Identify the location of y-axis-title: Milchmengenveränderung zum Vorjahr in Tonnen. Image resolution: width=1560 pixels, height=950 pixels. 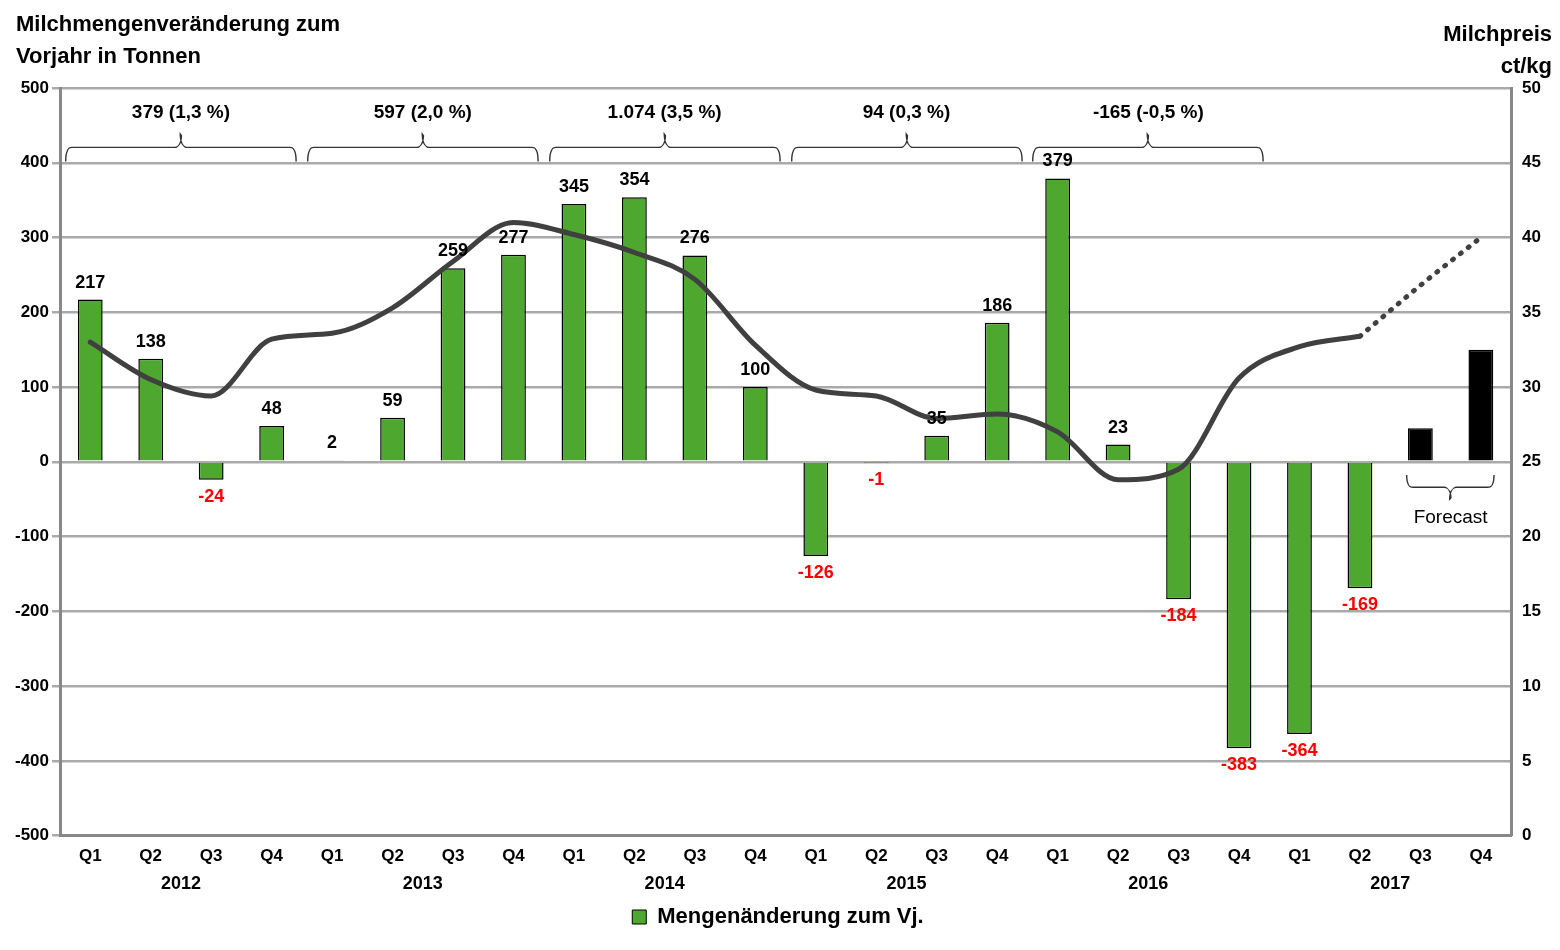
(178, 40).